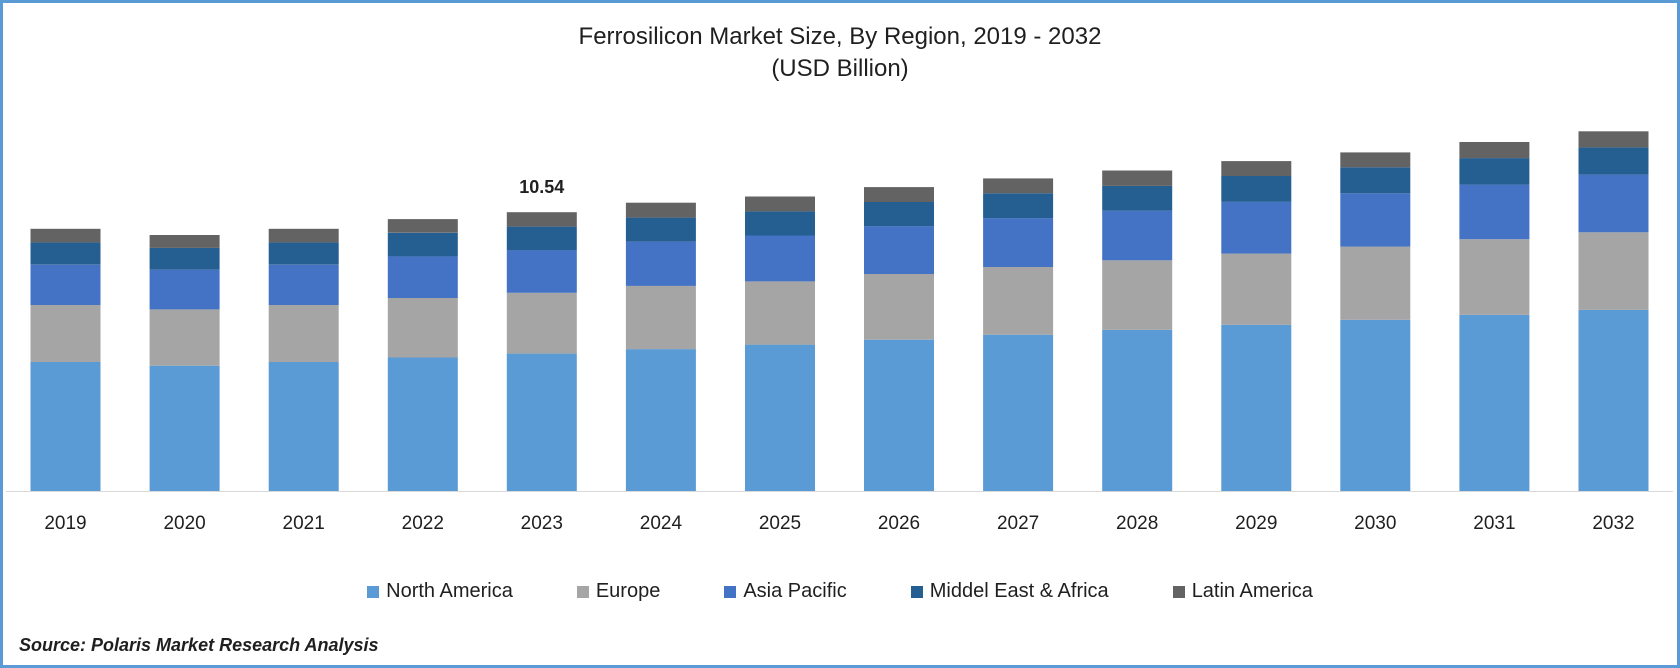  I want to click on x-tick-label-2030: 2030, so click(1375, 523).